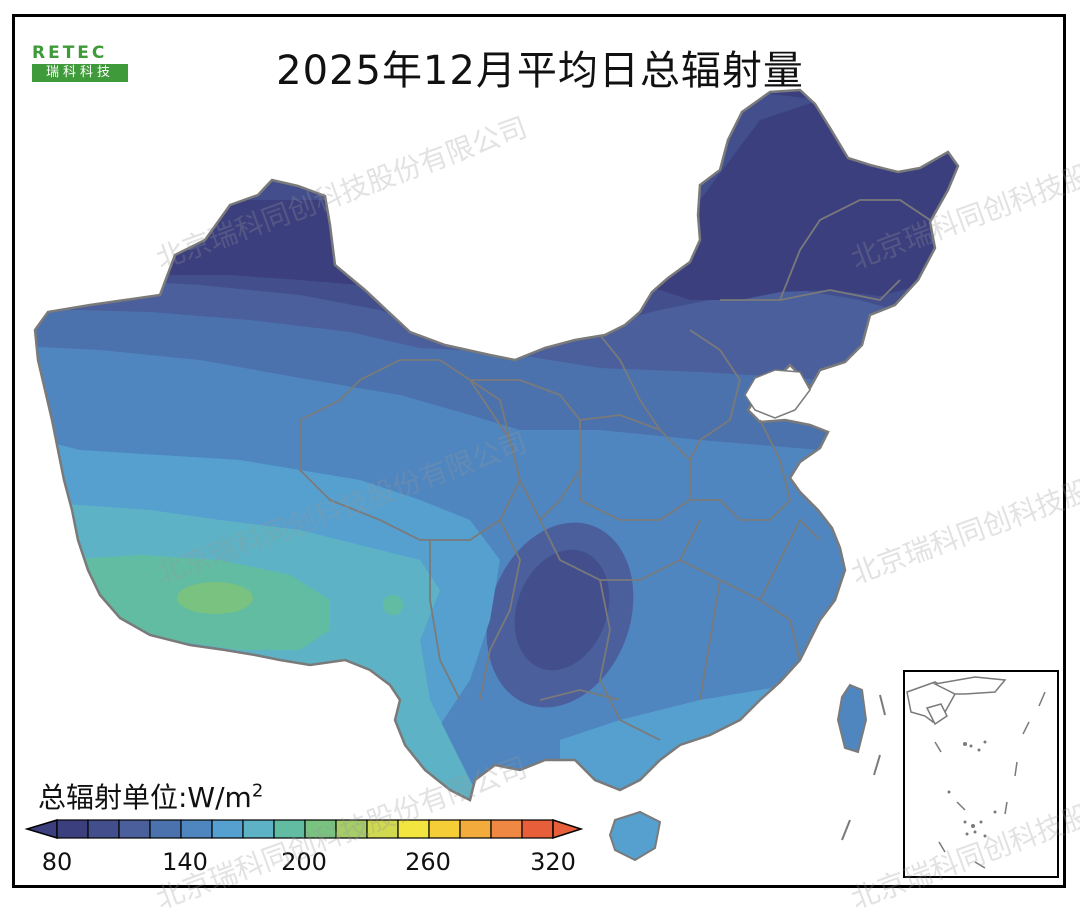 The height and width of the screenshot is (918, 1080). Describe the element at coordinates (41, 829) in the screenshot. I see `colorbar-arrow-low` at that location.